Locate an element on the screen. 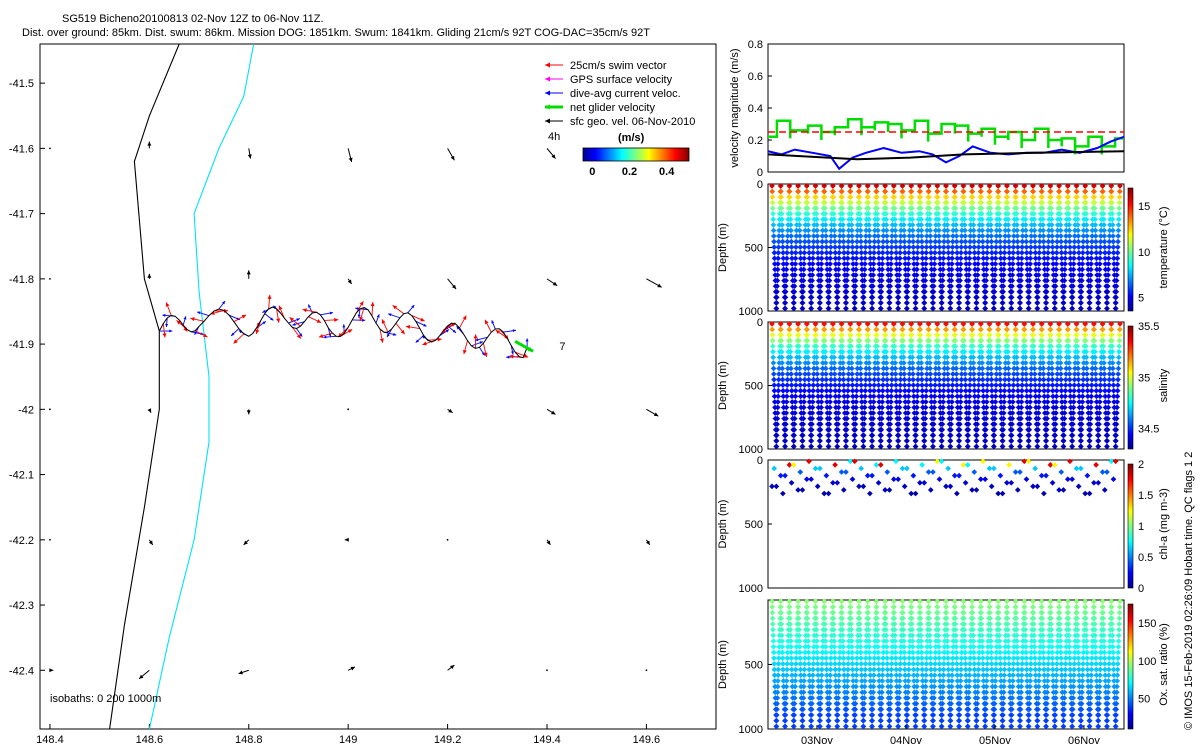 The image size is (1200, 750). track-line is located at coordinates (343, 332).